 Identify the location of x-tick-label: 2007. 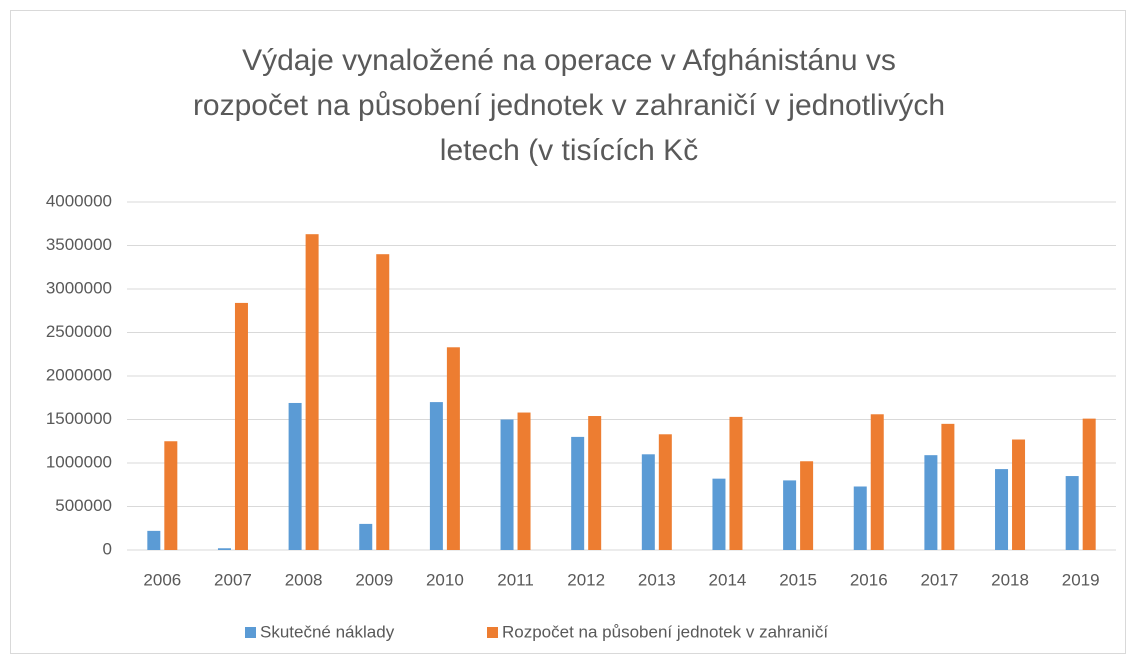
(233, 579).